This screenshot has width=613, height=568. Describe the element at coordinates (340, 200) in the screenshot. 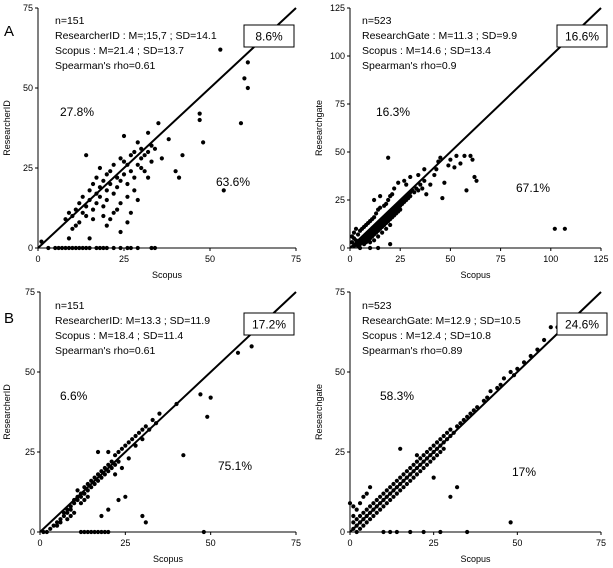

I see `y-tick-label: 25` at that location.